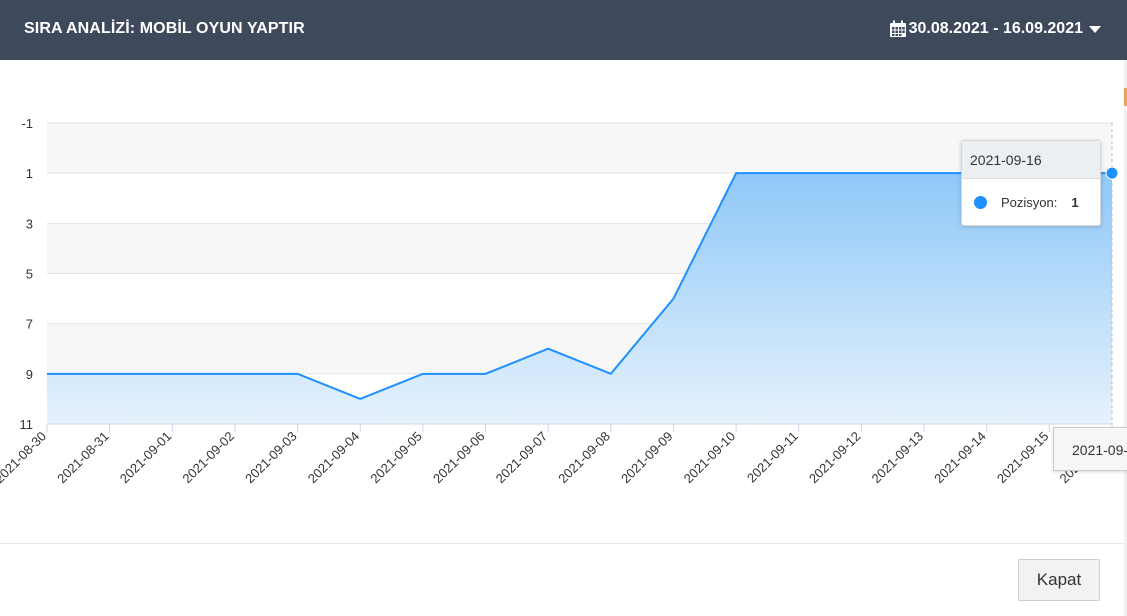 The width and height of the screenshot is (1127, 616). I want to click on y-tick-label: 1, so click(29, 173).